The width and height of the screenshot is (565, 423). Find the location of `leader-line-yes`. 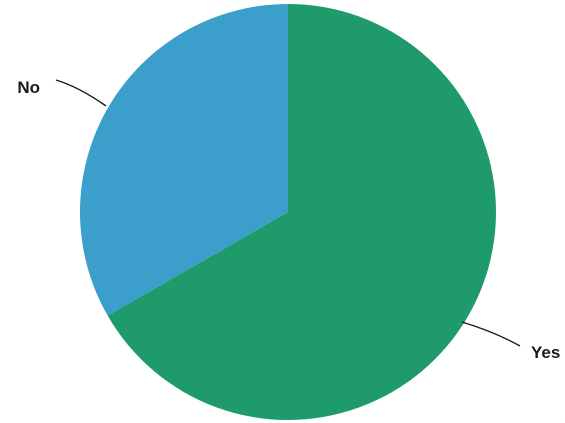

leader-line-yes is located at coordinates (491, 334).